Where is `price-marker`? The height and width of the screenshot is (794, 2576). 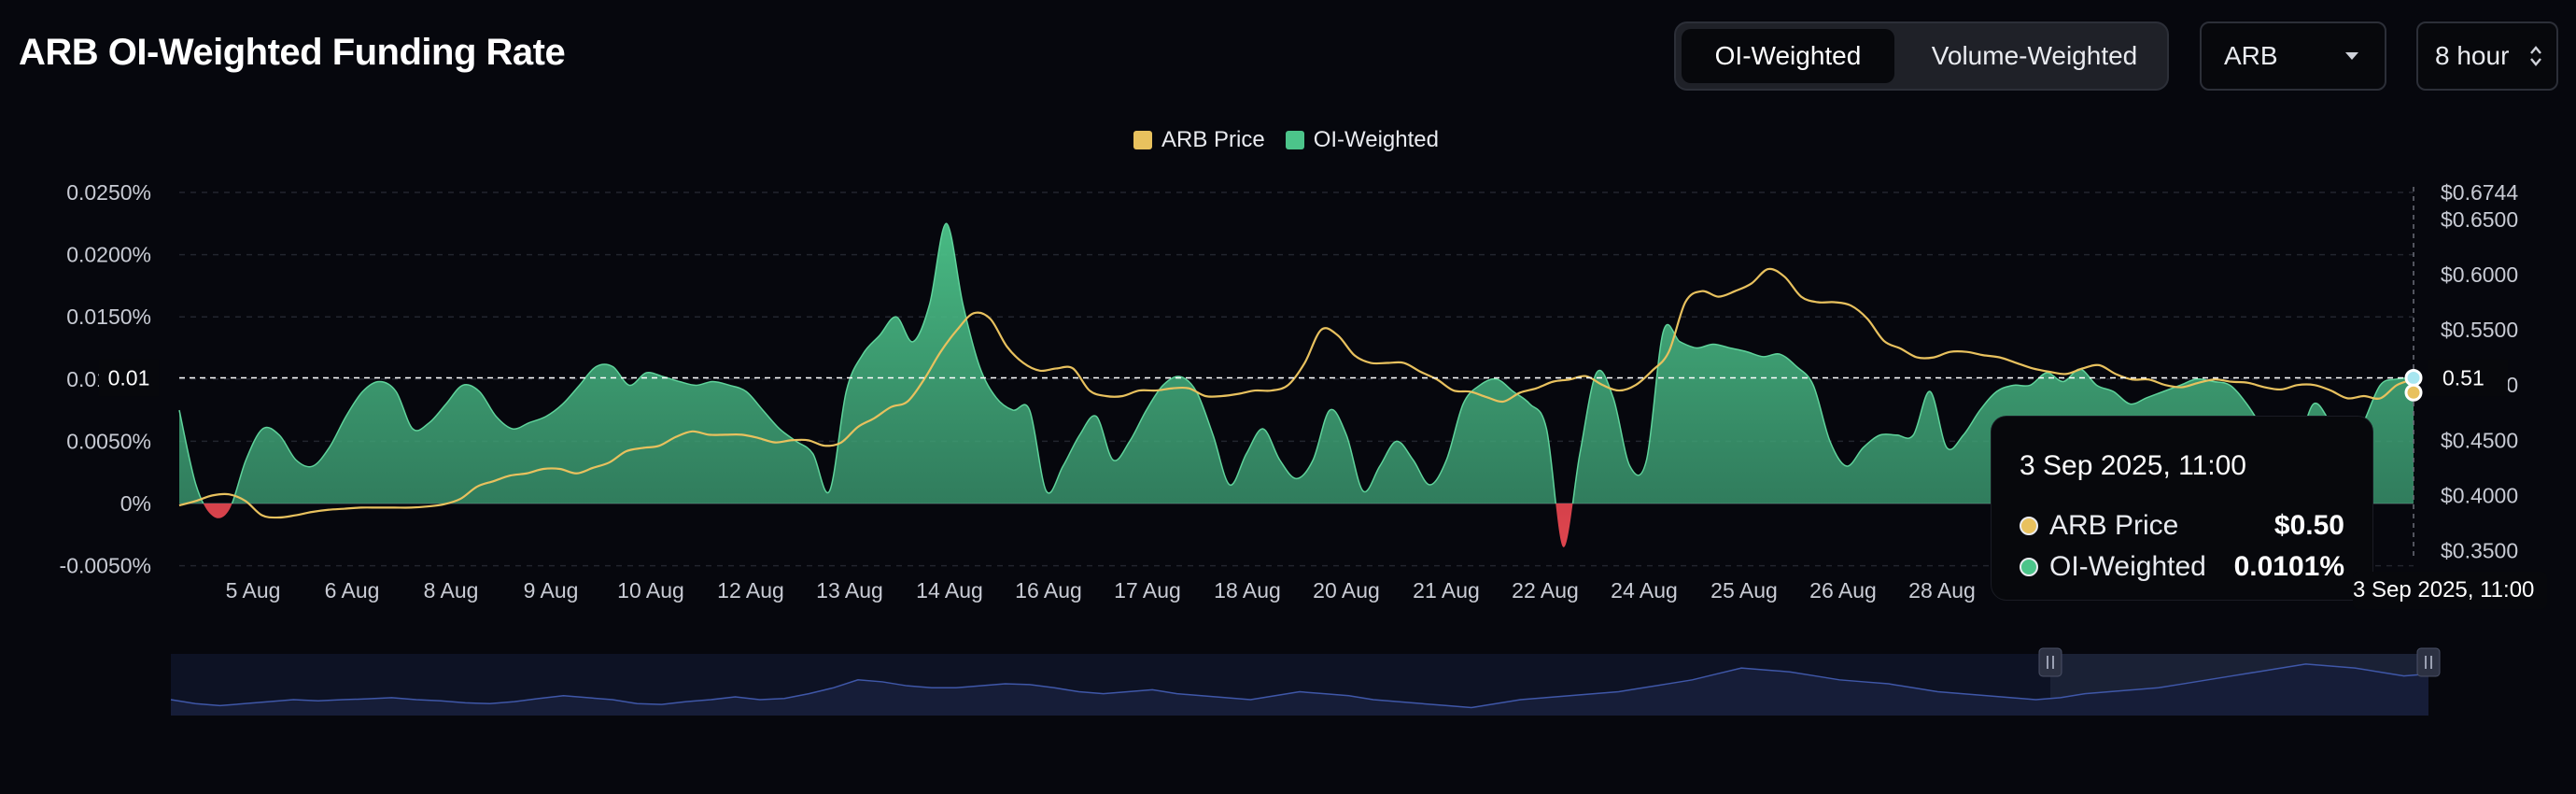 price-marker is located at coordinates (2413, 392).